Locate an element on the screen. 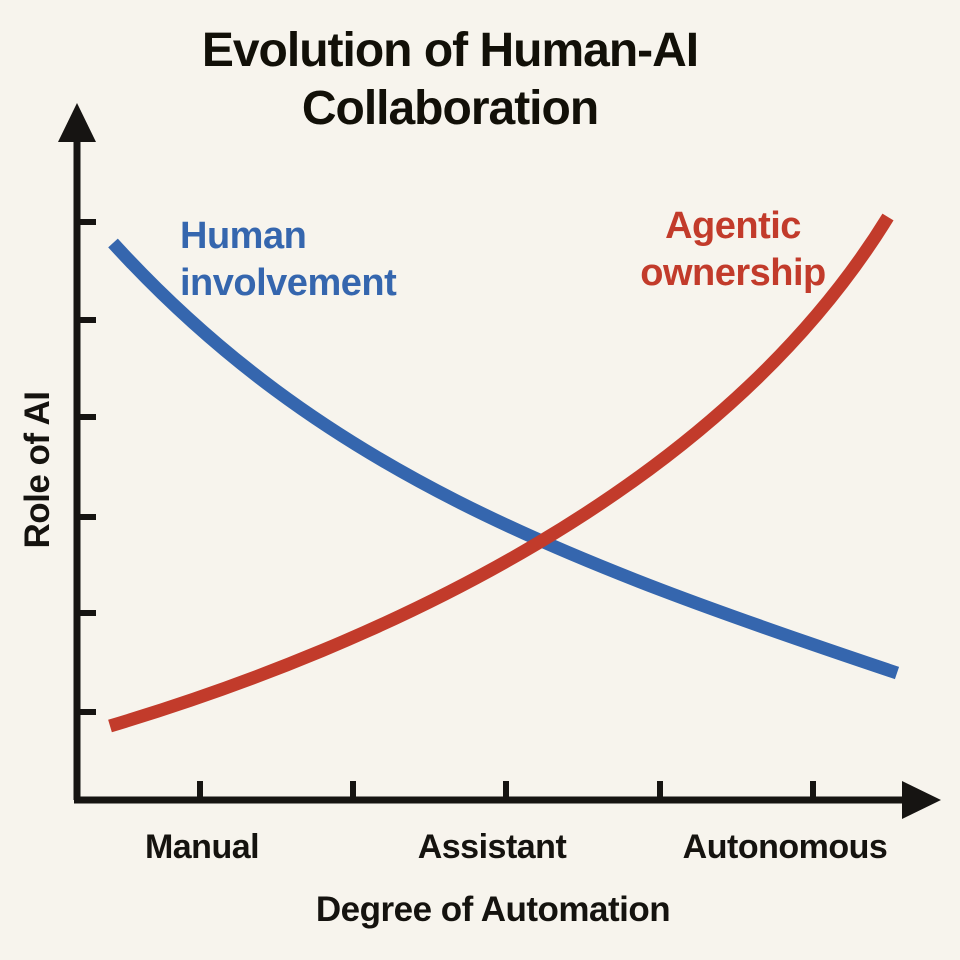 This screenshot has width=960, height=960. series-label-agentic-ownership: Agentic ownership is located at coordinates (733, 250).